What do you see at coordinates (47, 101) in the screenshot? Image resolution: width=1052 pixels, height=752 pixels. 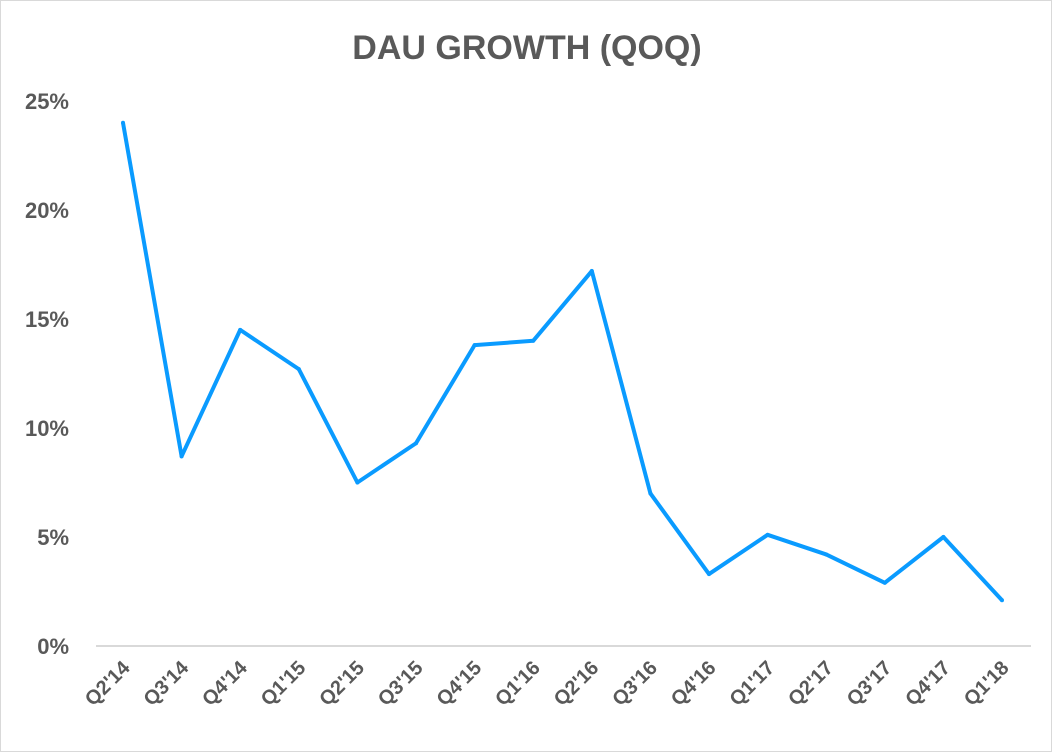 I see `y-tick-label: 25%` at bounding box center [47, 101].